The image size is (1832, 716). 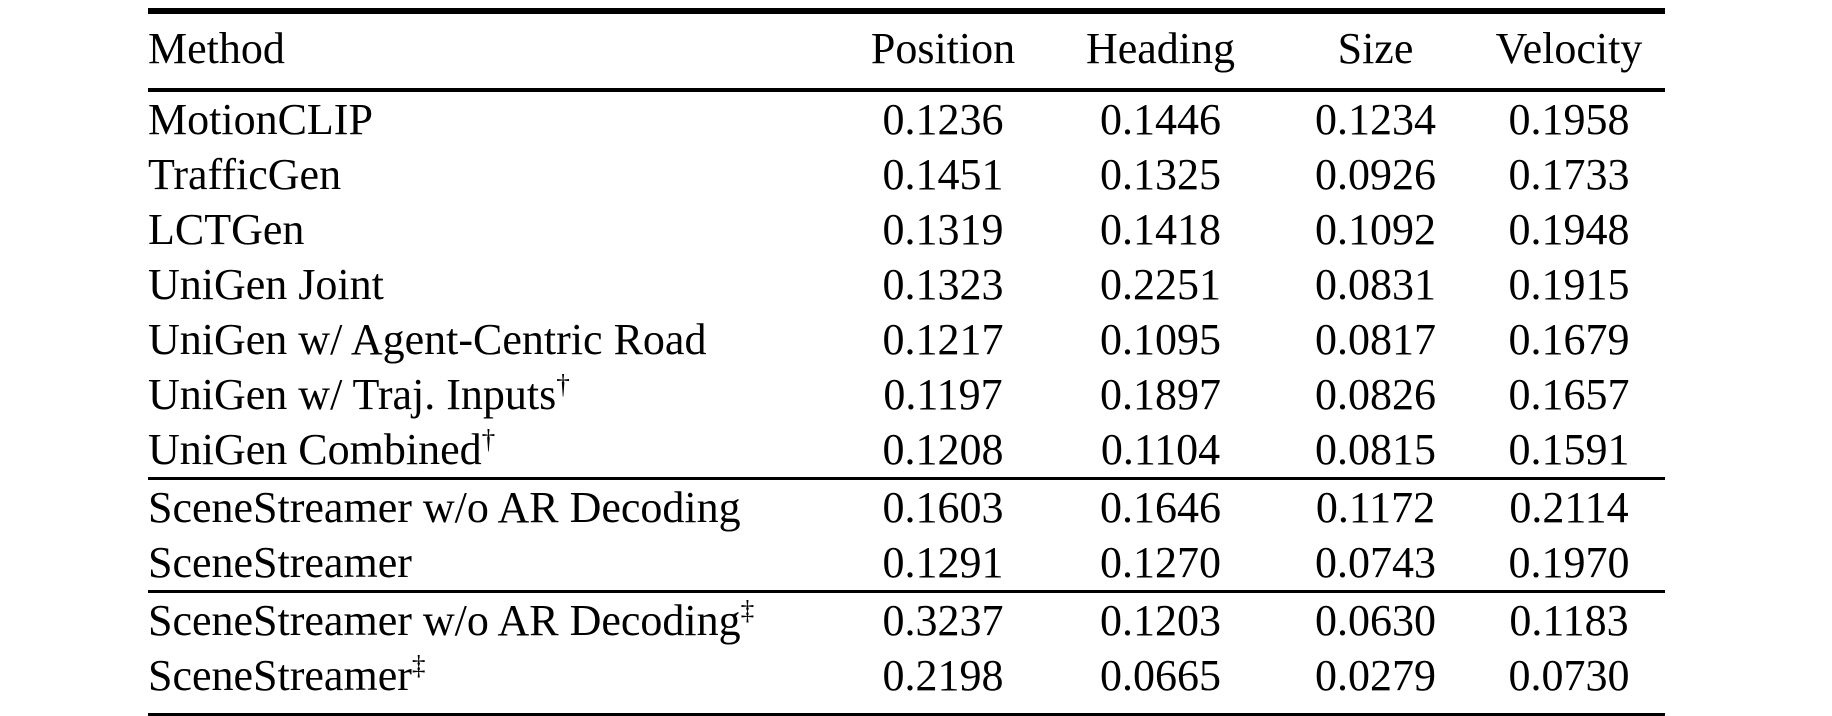 I want to click on value-cell: 0.3237, so click(x=943, y=620).